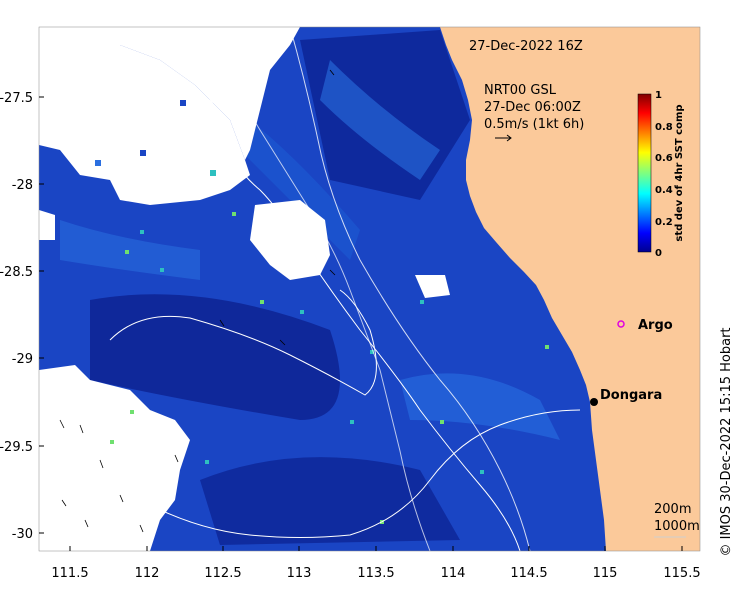 This screenshot has width=740, height=592. Describe the element at coordinates (681, 573) in the screenshot. I see `lon-tick-label: 115.5` at that location.